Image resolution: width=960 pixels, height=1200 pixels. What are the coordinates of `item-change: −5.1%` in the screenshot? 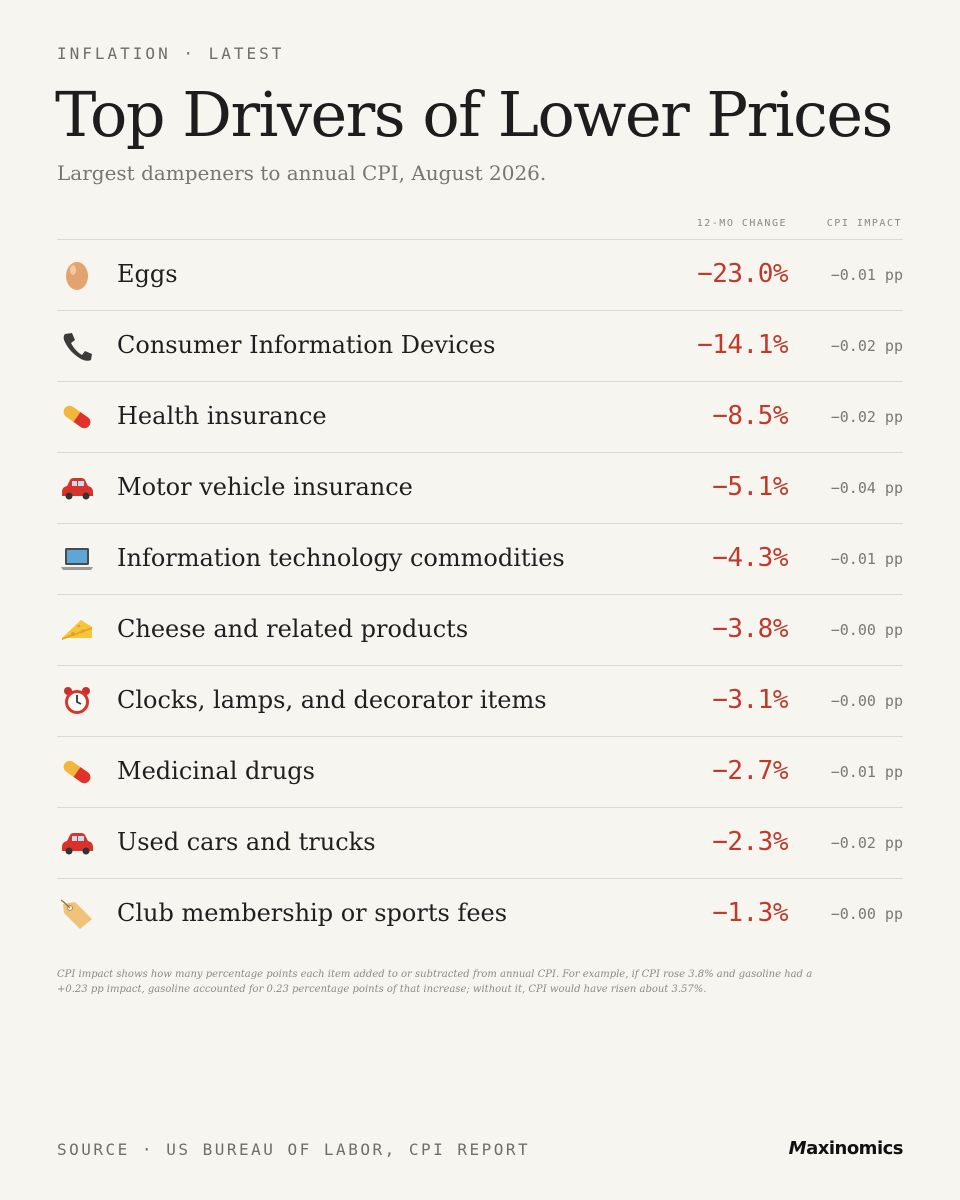 It's located at (750, 487).